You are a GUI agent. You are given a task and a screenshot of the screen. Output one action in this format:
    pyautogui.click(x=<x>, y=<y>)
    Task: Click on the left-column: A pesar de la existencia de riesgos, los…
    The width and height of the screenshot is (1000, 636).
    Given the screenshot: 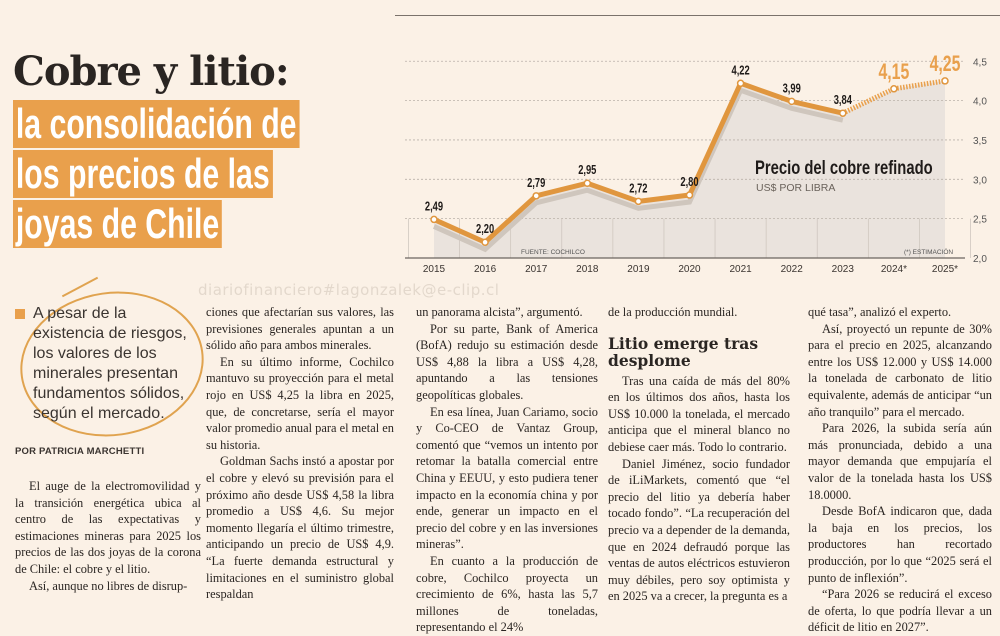 What is the action you would take?
    pyautogui.click(x=108, y=449)
    